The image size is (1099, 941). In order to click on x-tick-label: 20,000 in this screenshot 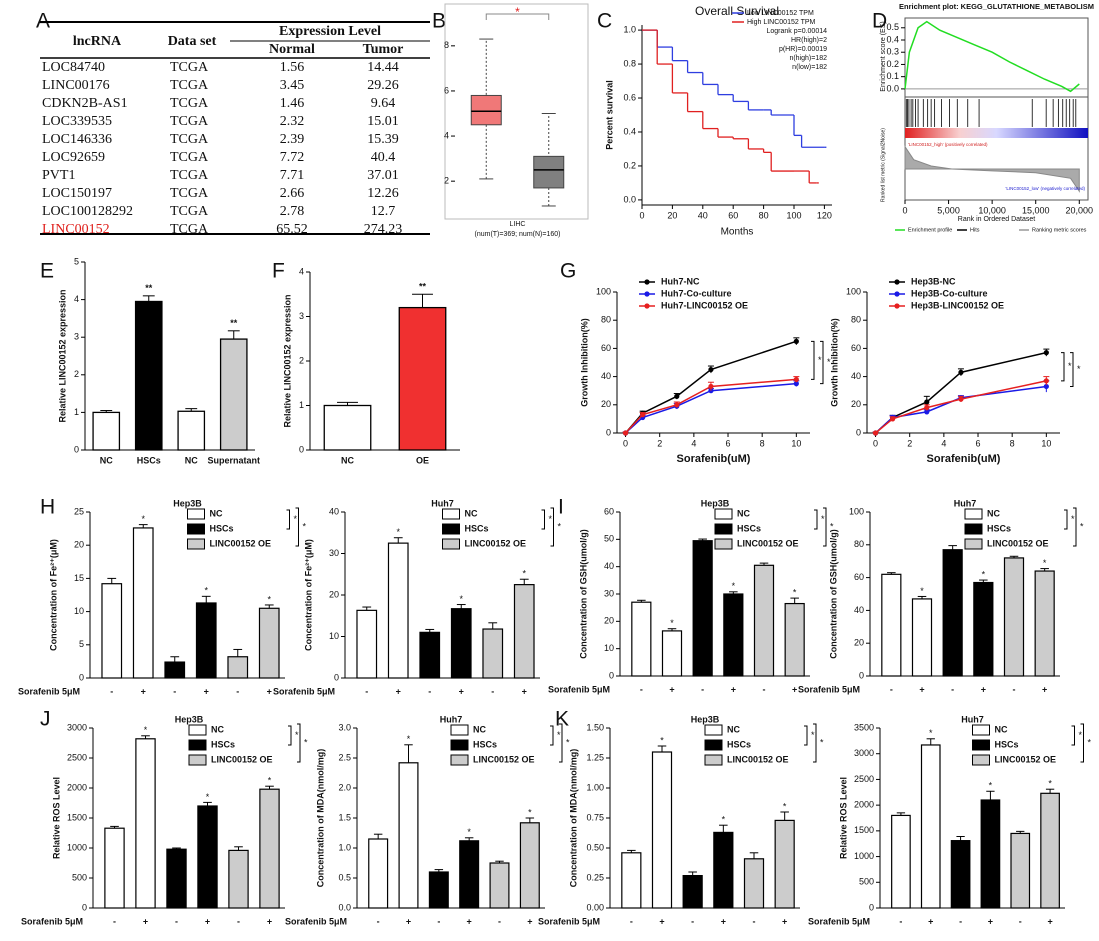, I will do `click(1080, 210)`.